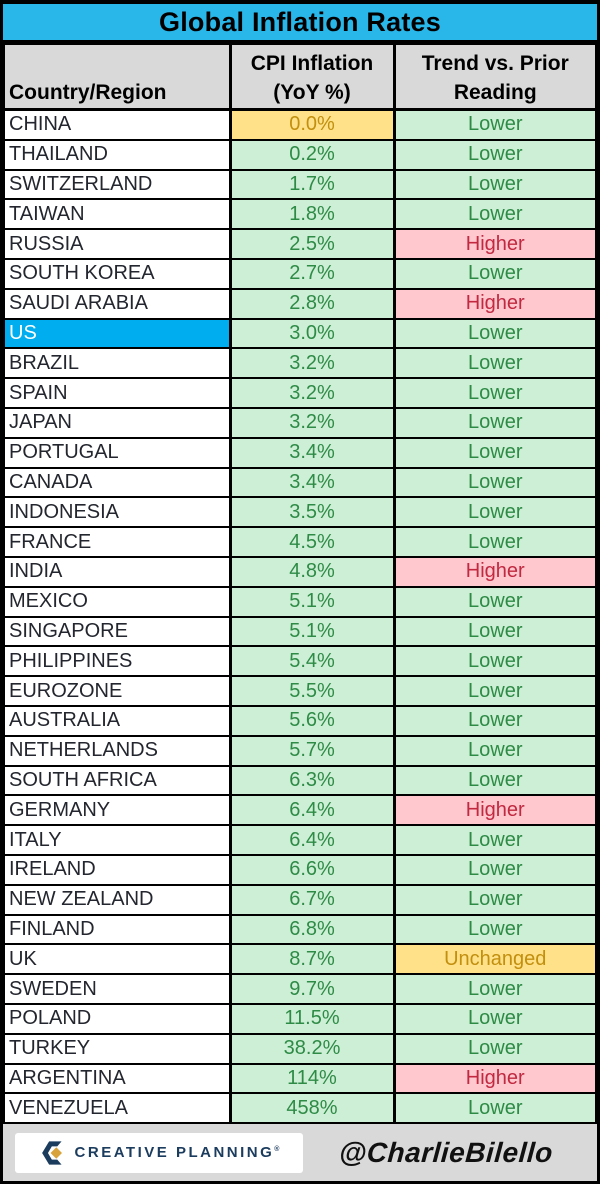  What do you see at coordinates (311, 571) in the screenshot?
I see `cpi-value-cell: 4.8%` at bounding box center [311, 571].